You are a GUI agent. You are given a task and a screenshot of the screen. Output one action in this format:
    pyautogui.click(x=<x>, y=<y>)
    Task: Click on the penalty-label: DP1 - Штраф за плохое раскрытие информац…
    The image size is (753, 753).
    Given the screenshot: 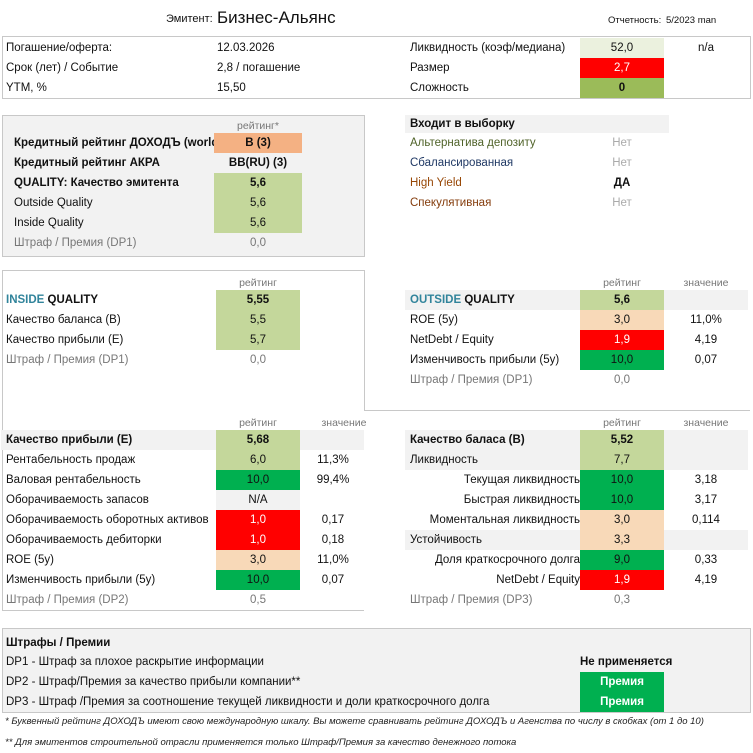 What is the action you would take?
    pyautogui.click(x=135, y=662)
    